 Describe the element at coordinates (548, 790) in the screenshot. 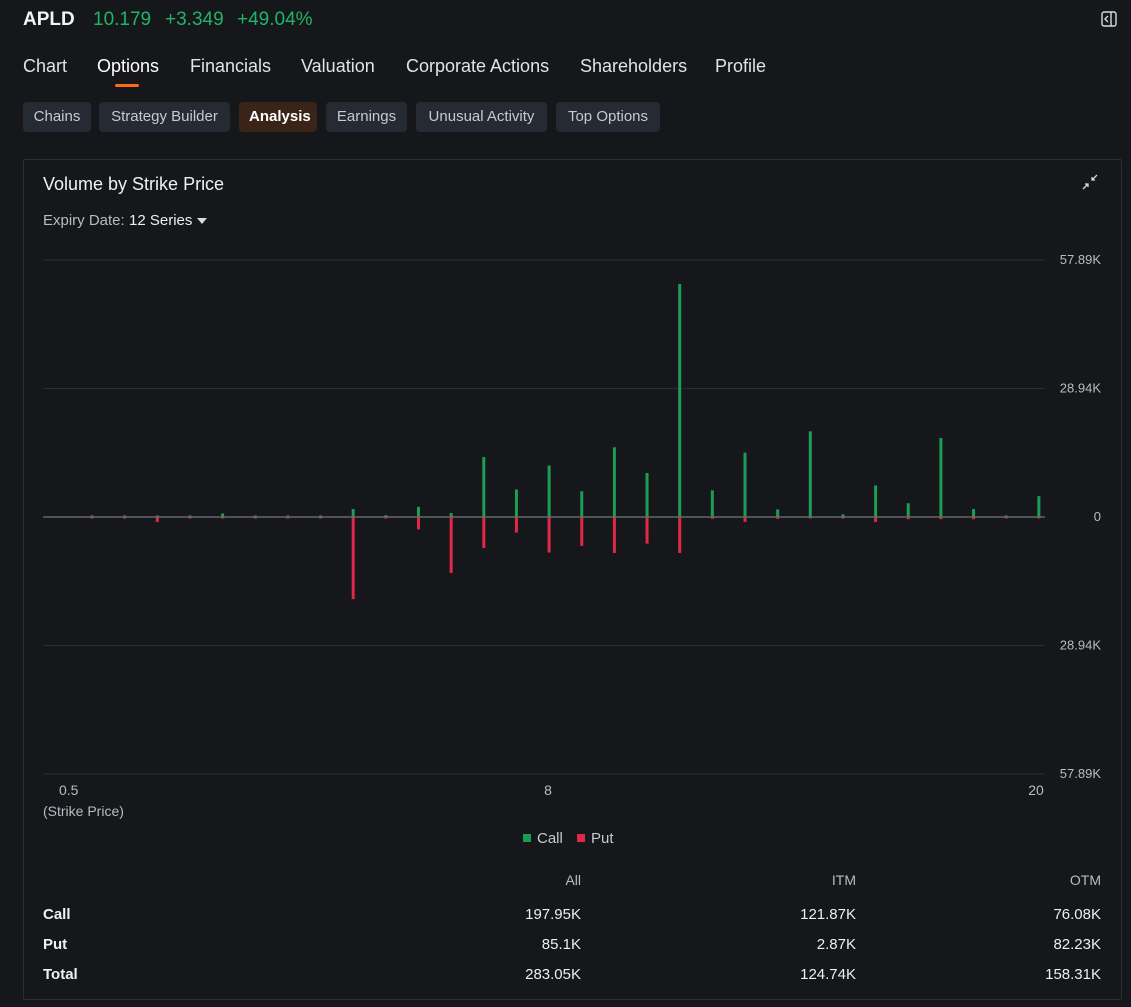

I see `x-tick-label: 8` at that location.